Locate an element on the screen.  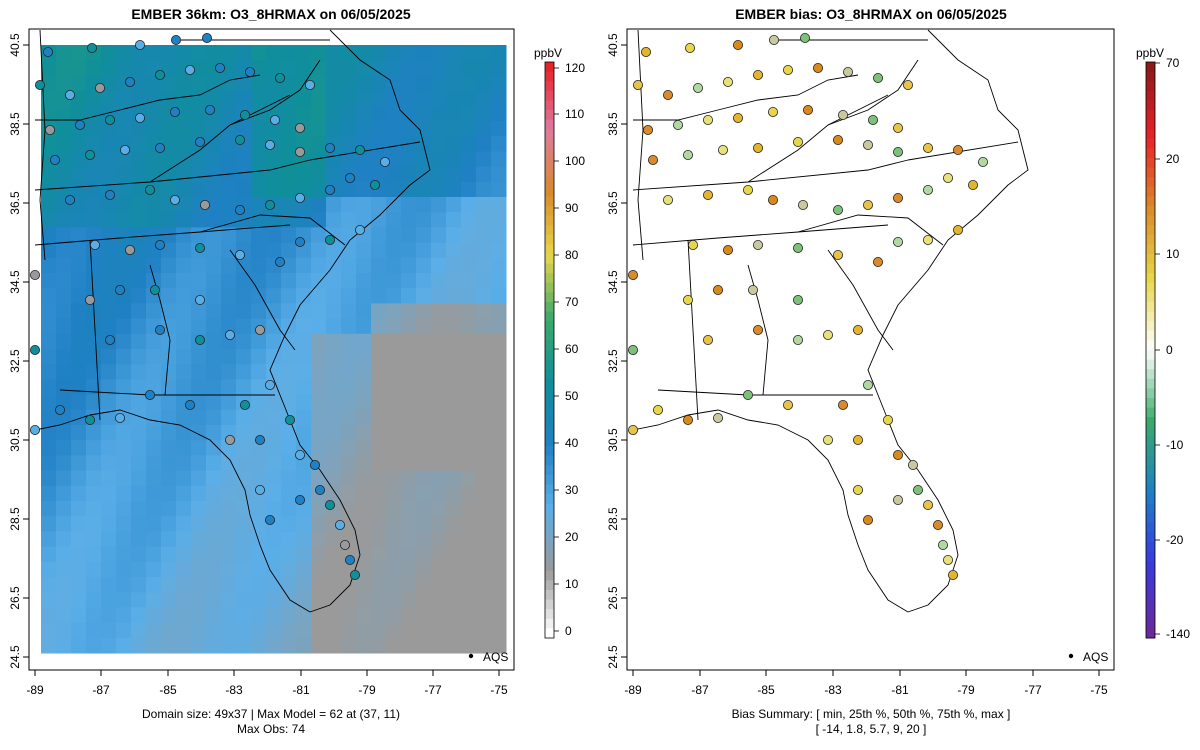
colorbar-tick-label: 90 is located at coordinates (572, 208).